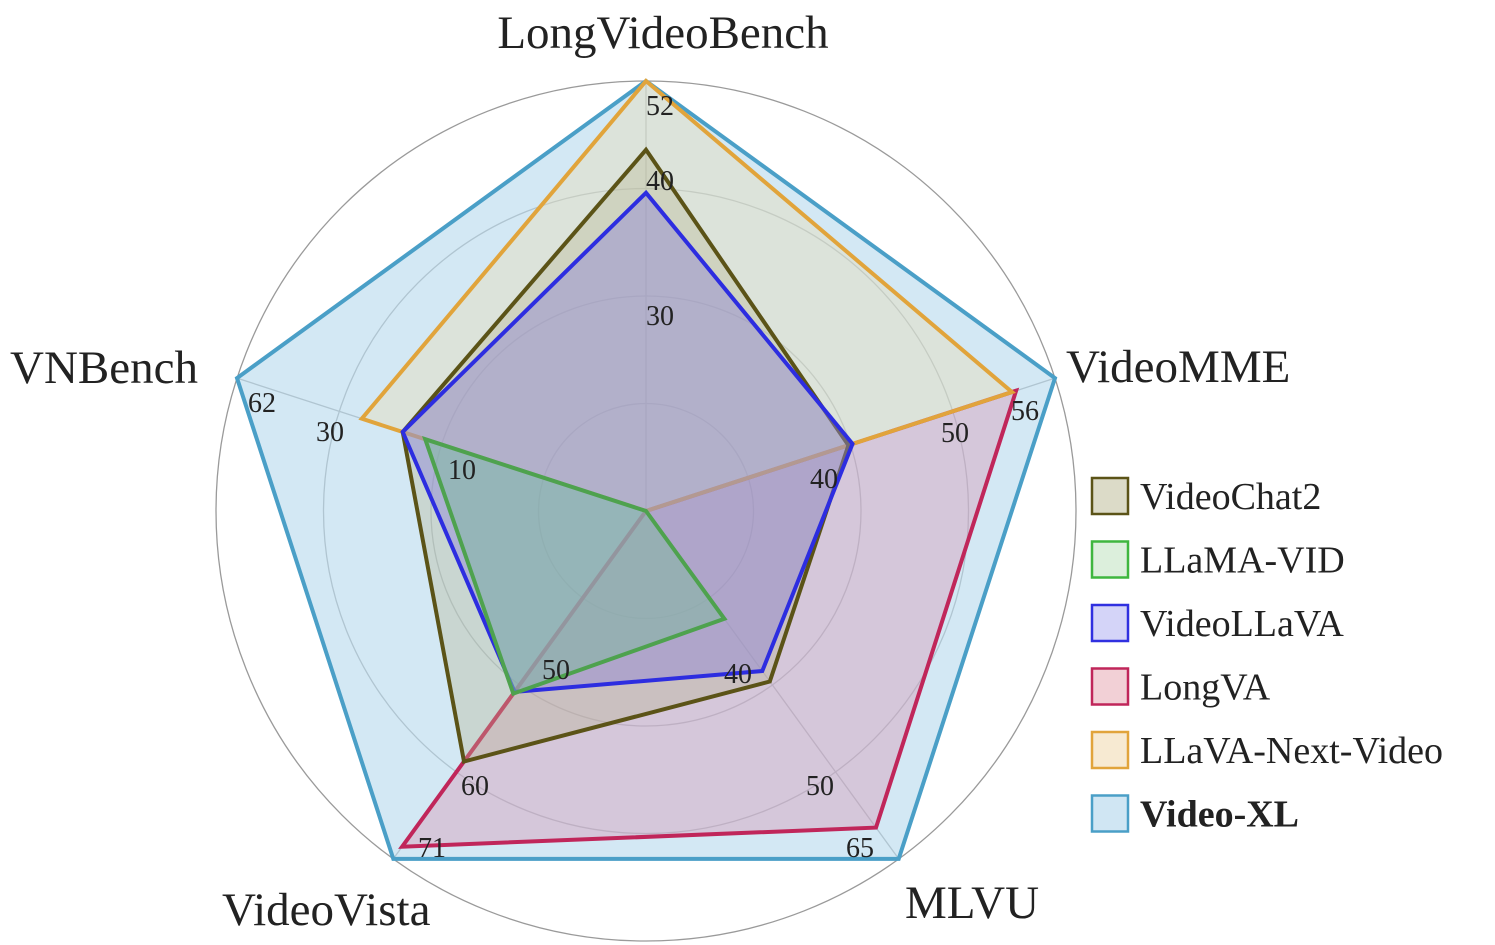 This screenshot has width=1495, height=945. I want to click on tick-label: 56, so click(1025, 411).